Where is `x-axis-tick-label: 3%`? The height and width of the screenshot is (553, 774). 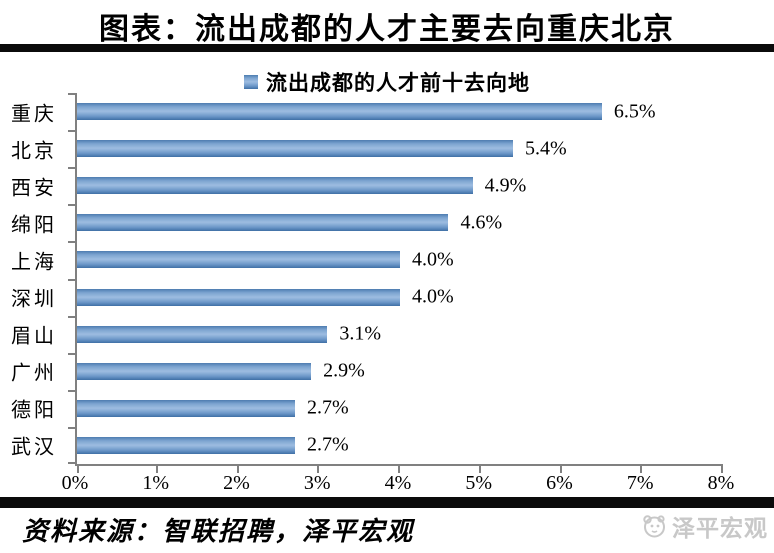
x-axis-tick-label: 3% is located at coordinates (317, 483).